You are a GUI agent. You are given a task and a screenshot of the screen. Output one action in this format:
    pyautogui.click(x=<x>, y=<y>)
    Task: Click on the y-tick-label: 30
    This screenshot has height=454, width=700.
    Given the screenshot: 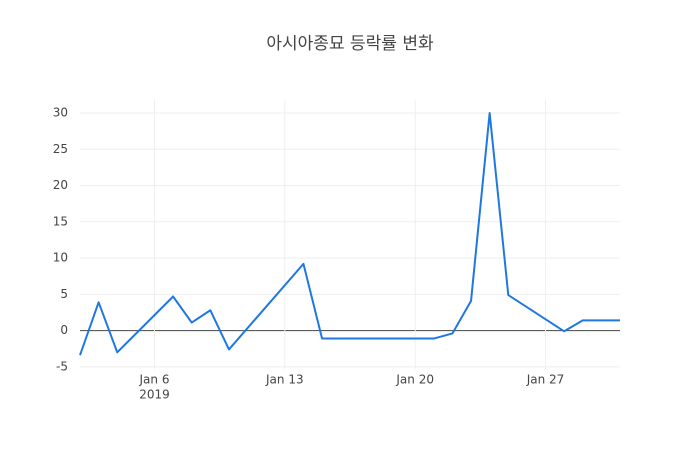 What is the action you would take?
    pyautogui.click(x=60, y=113)
    